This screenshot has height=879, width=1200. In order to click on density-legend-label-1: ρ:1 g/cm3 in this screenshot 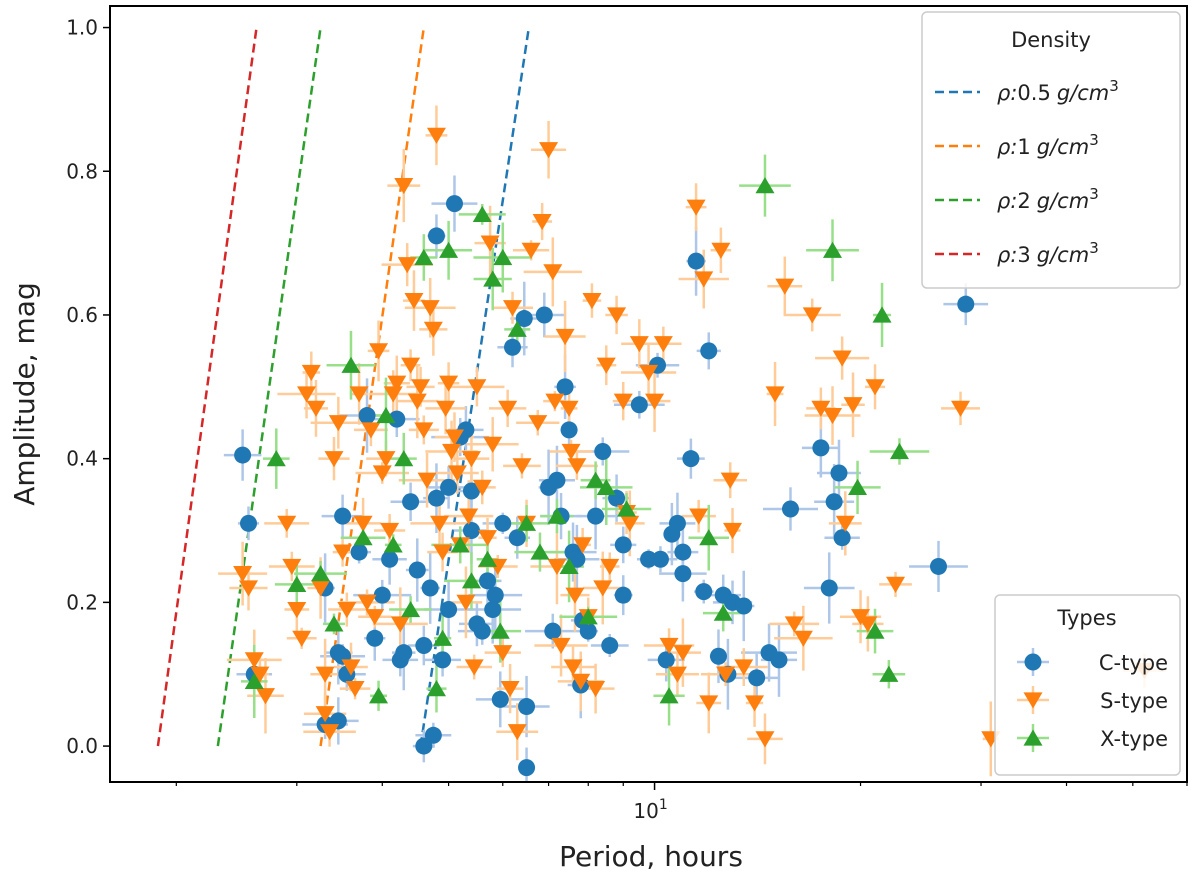, I will do `click(1048, 145)`.